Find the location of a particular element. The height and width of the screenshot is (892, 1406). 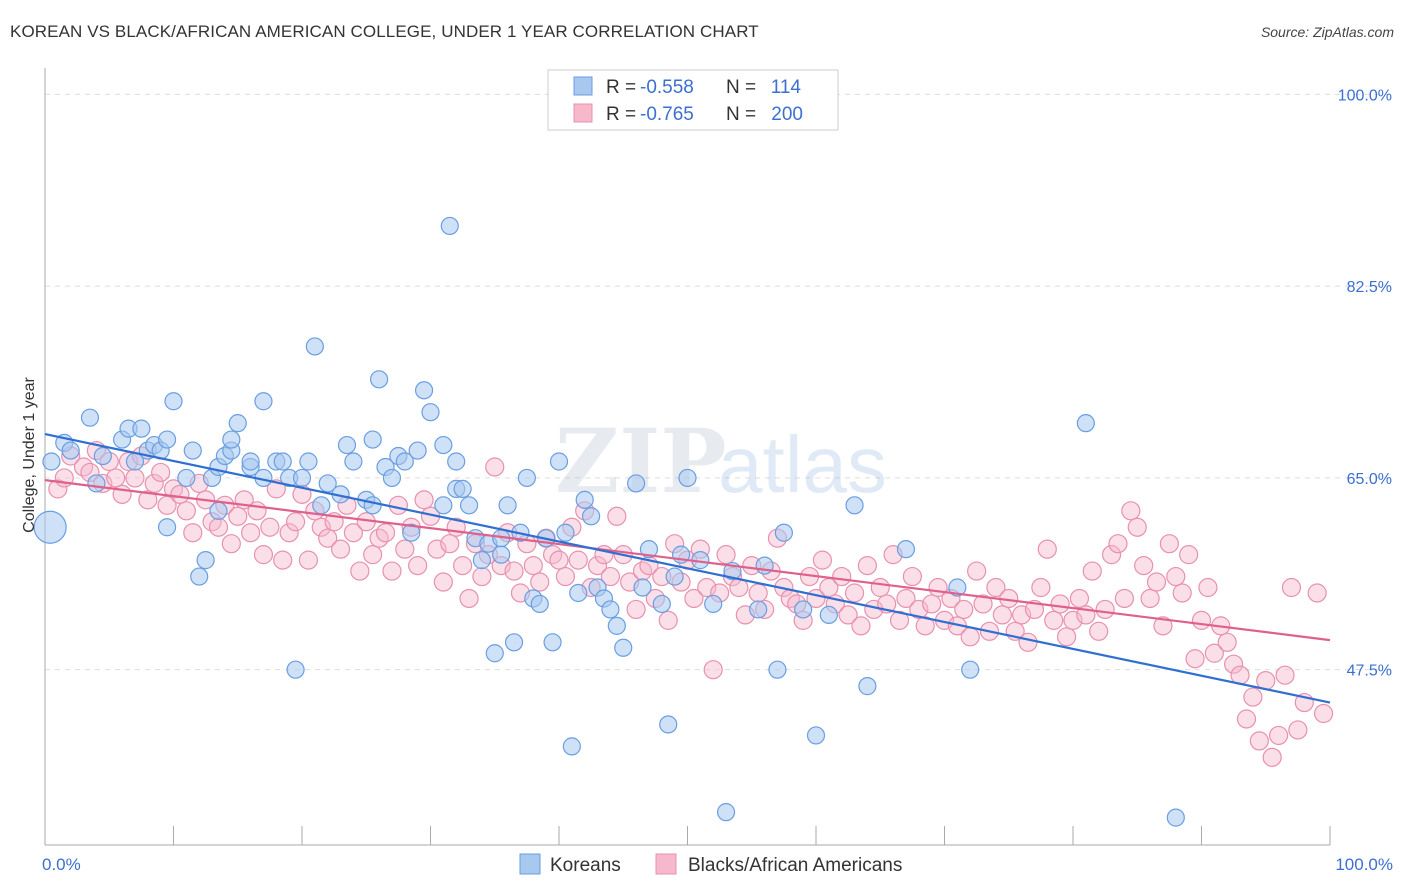

x-tick-labels: 0.0% 100.0% is located at coordinates (717, 864).